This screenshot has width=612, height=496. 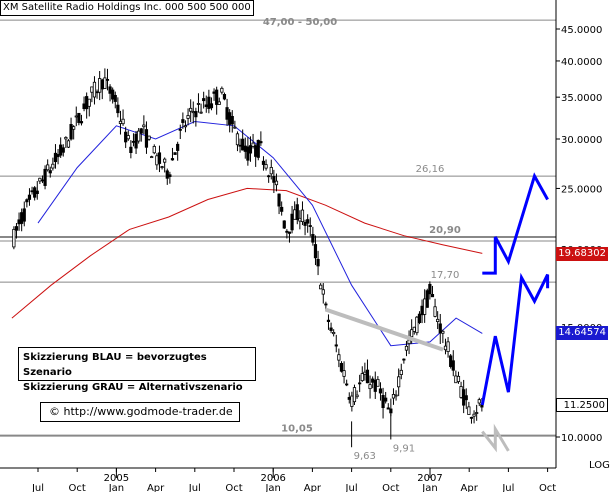 I want to click on x-year-label: 2006, so click(x=272, y=478).